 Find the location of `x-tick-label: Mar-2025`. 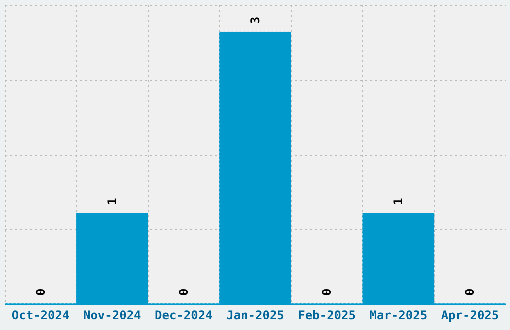

x-tick-label: Mar-2025 is located at coordinates (399, 315).